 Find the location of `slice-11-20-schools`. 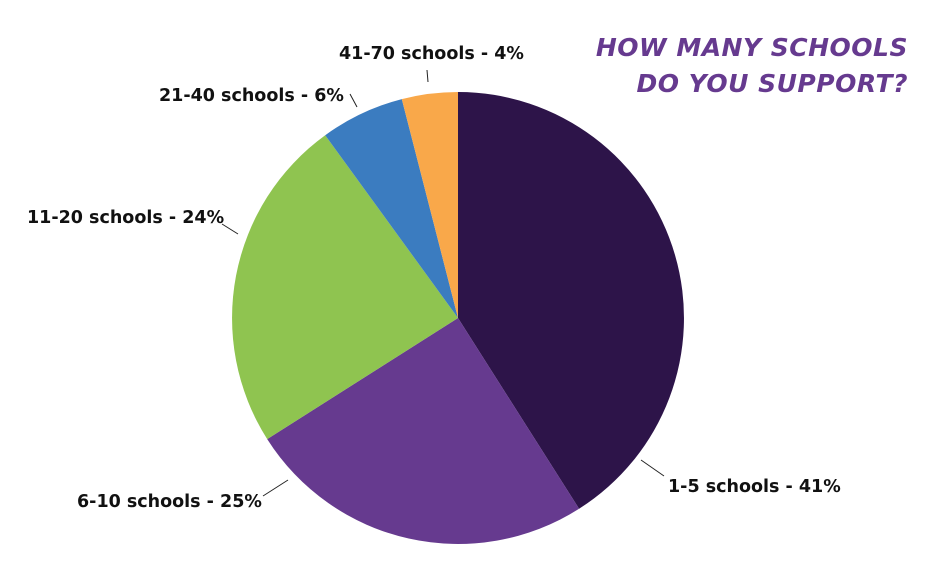

slice-11-20-schools is located at coordinates (345, 287).